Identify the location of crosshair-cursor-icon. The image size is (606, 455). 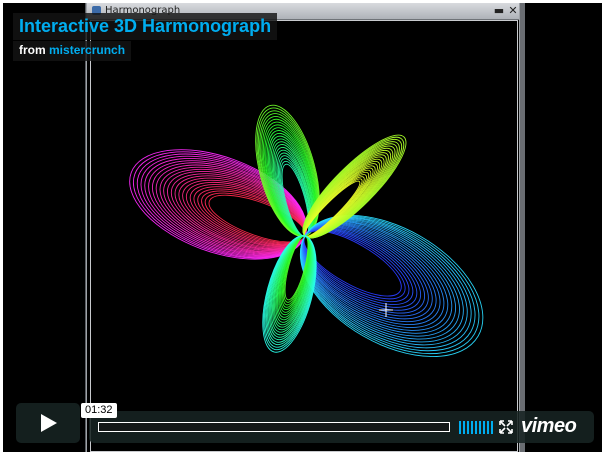
(386, 310).